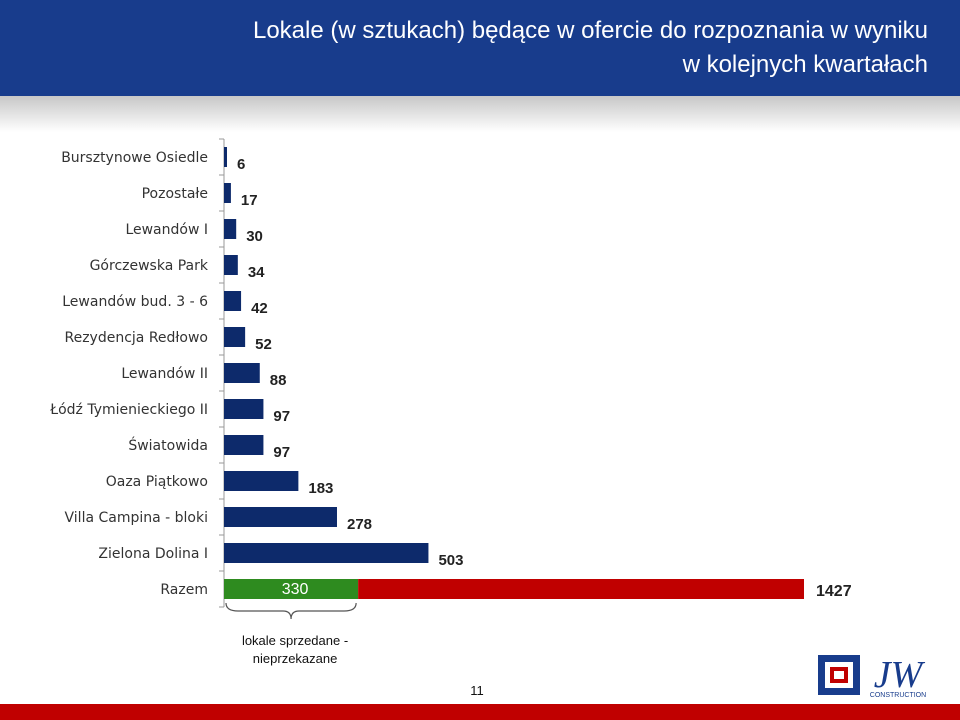 This screenshot has height=720, width=960. Describe the element at coordinates (295, 589) in the screenshot. I see `data-label-sold: 330` at that location.